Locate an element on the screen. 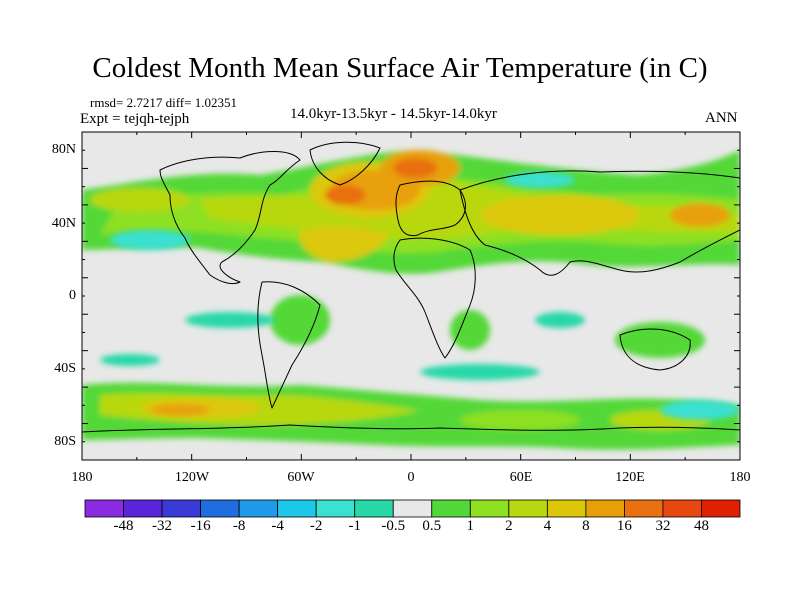 This screenshot has width=800, height=600. colorbar-label: -8 is located at coordinates (239, 526).